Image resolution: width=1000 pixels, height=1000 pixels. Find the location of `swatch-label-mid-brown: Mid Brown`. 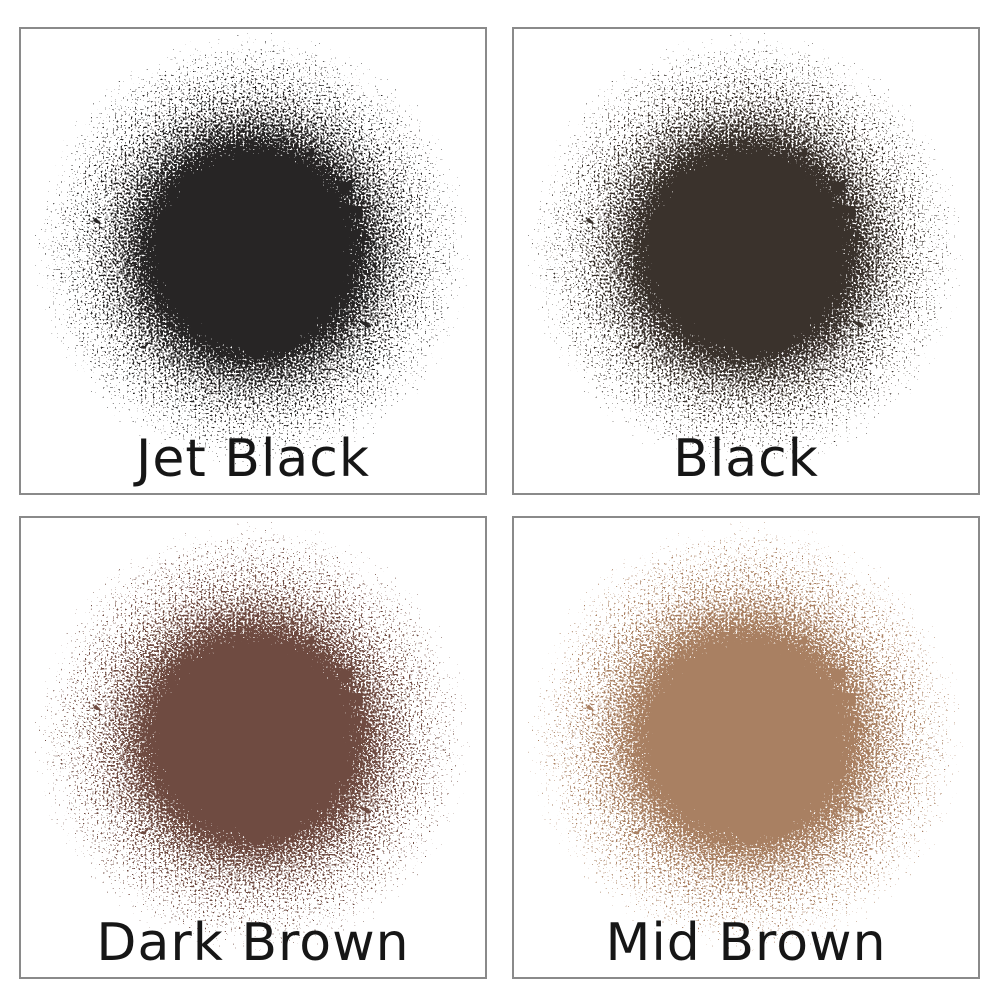

swatch-label-mid-brown: Mid Brown is located at coordinates (746, 943).